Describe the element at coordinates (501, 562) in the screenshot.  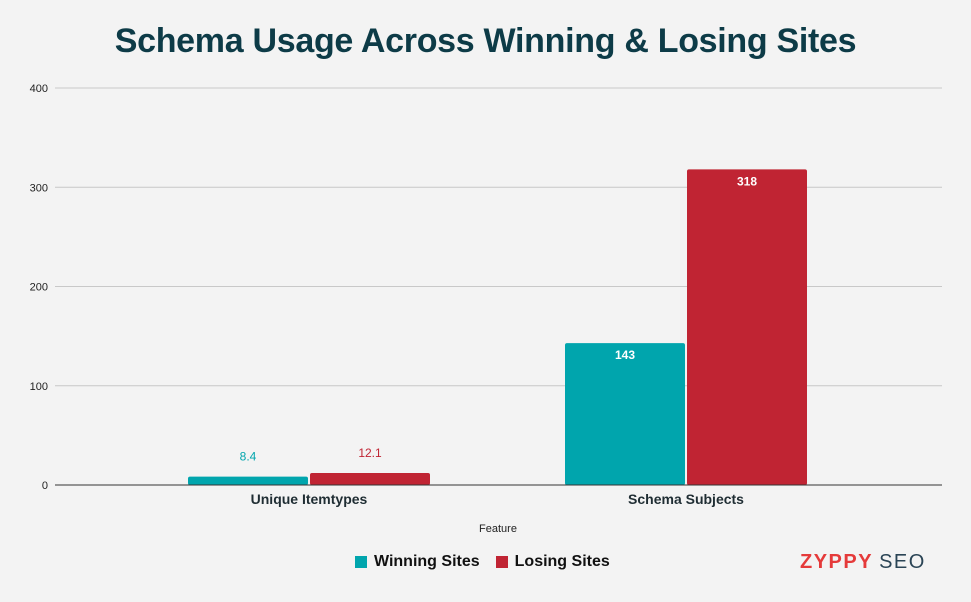
I see `legend-swatch-losing-sites` at that location.